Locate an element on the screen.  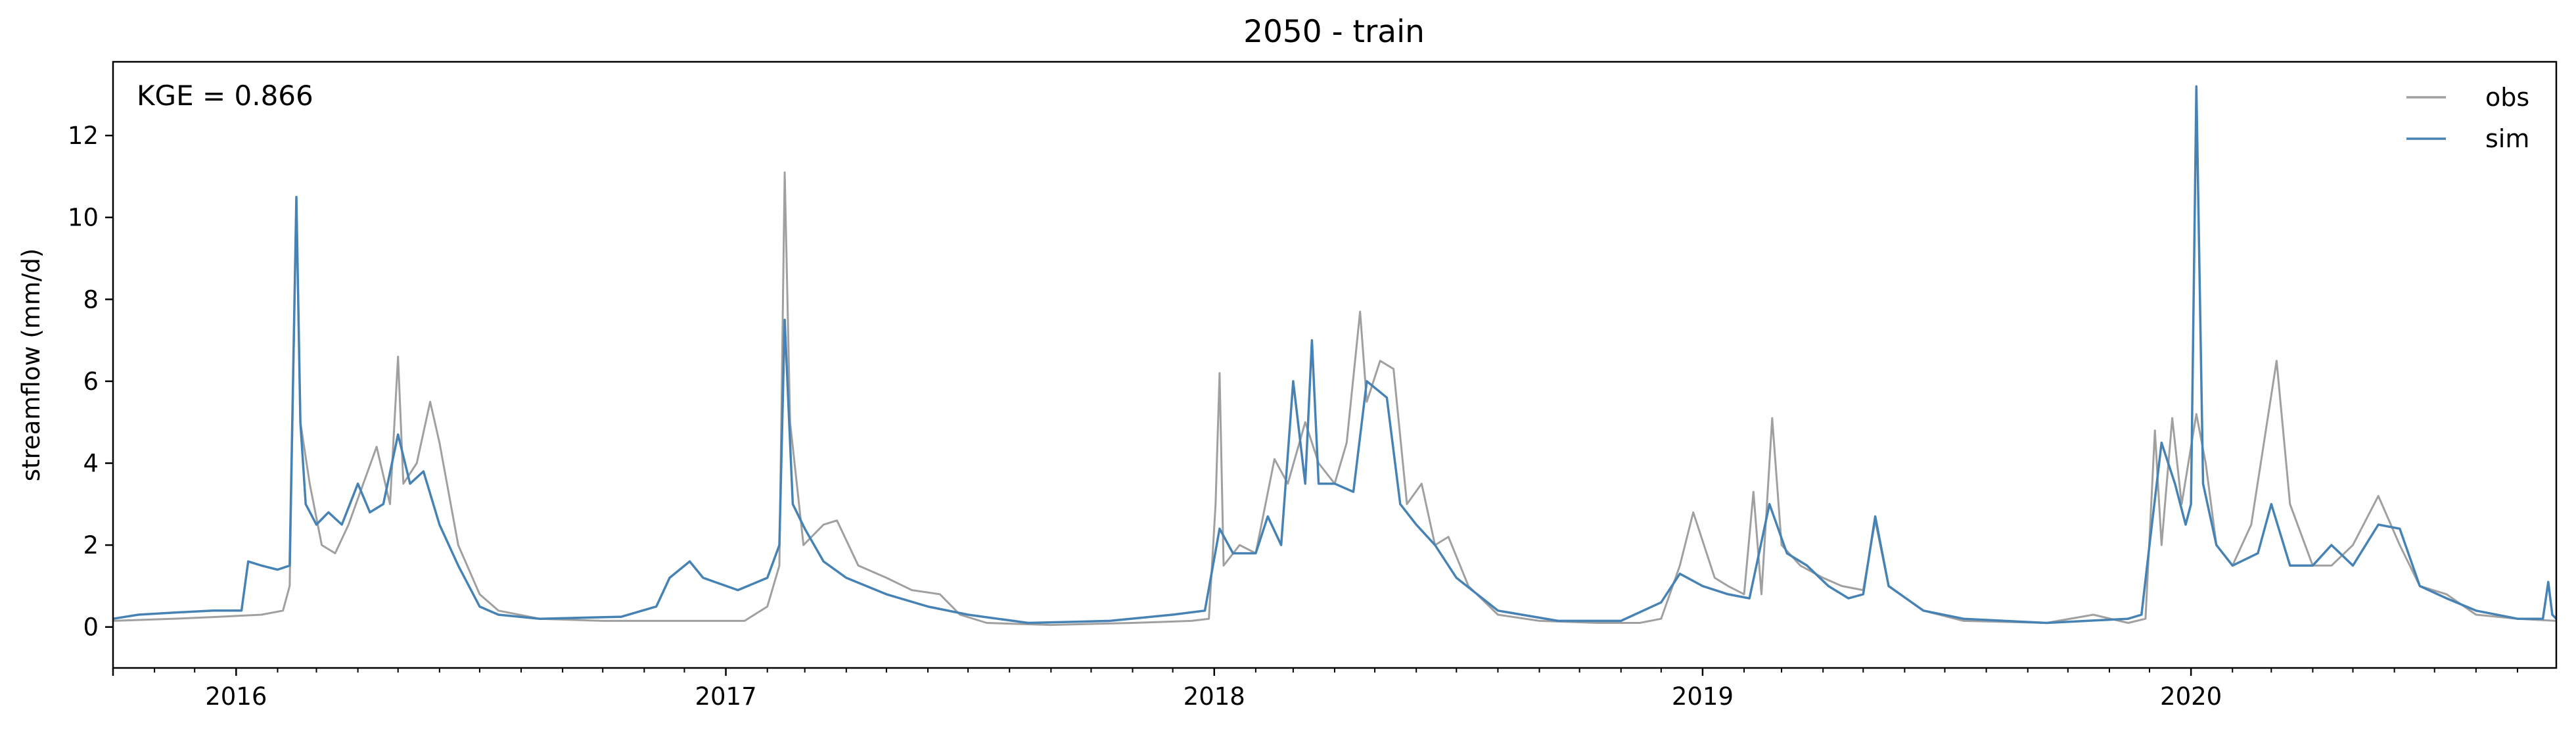
y-tick-label: 0 is located at coordinates (91, 627).